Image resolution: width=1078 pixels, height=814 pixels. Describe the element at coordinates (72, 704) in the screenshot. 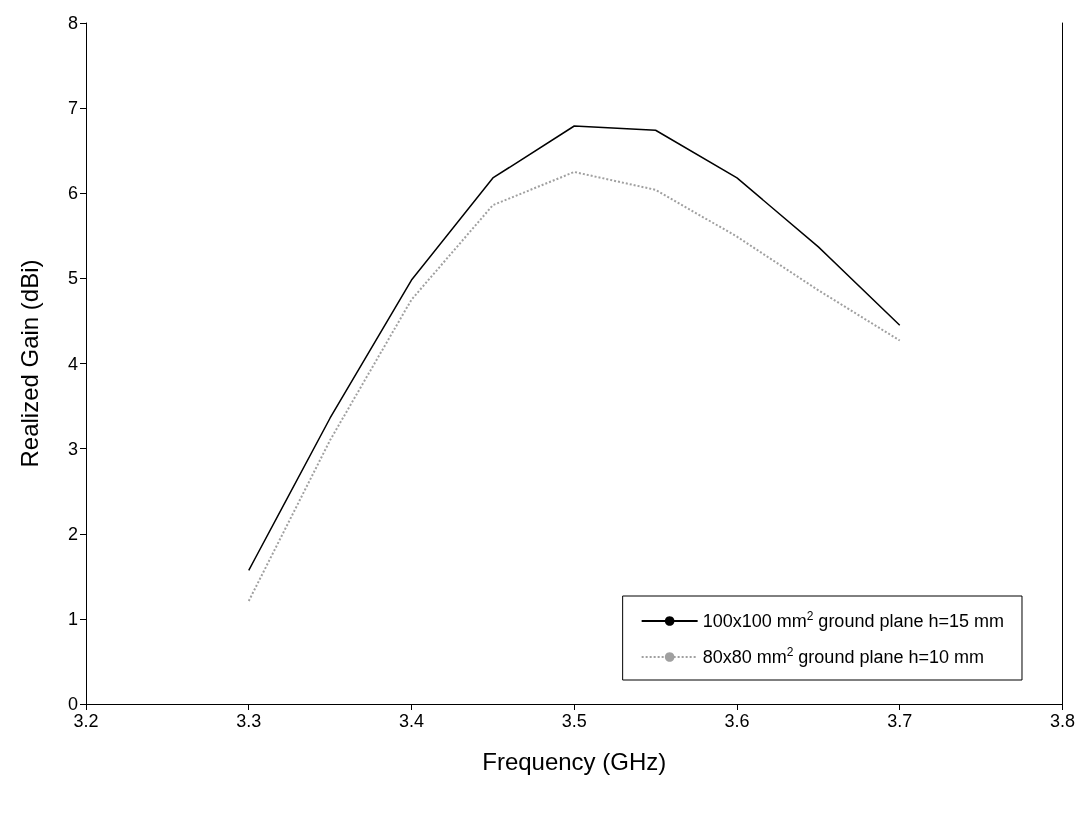

I see `y-tick-label: 0` at that location.